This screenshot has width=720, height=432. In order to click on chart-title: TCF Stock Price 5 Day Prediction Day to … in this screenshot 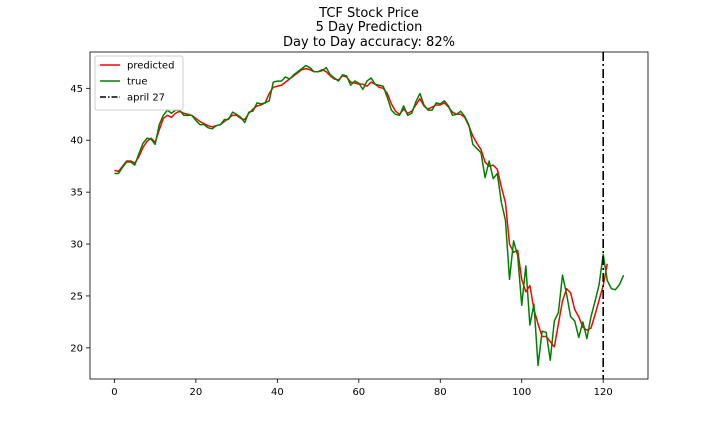, I will do `click(369, 28)`.